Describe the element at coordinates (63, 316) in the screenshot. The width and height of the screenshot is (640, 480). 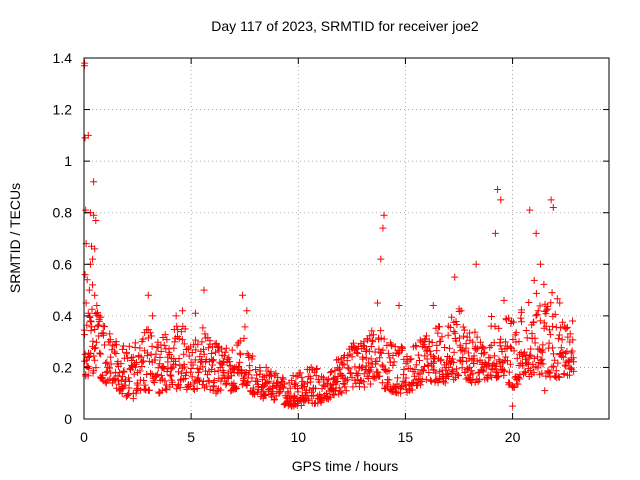
I see `y-tick-label: 0.4` at that location.